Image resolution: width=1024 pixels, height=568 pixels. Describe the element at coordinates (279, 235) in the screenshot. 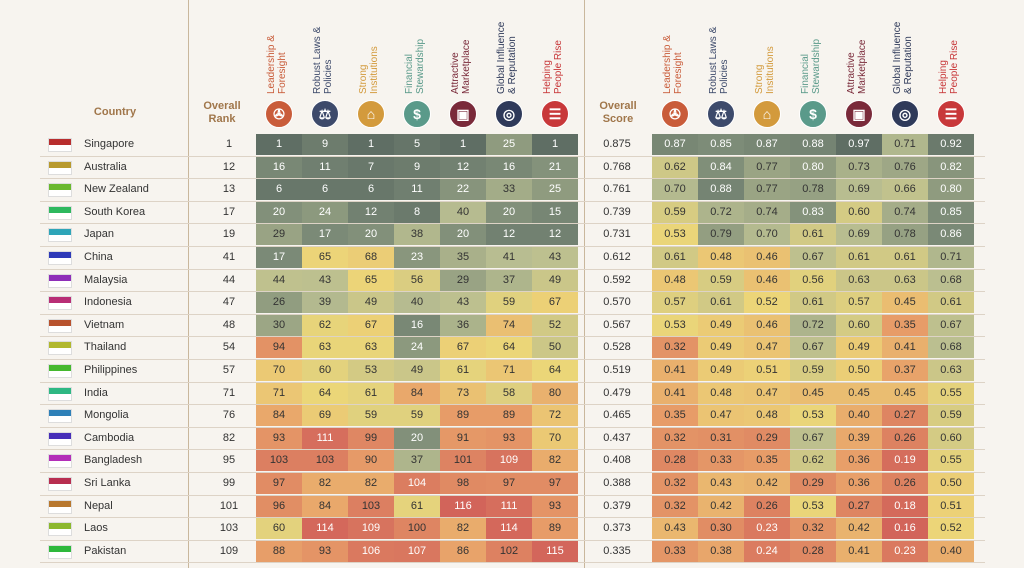

I see `pillar-rank-cell: 29` at that location.